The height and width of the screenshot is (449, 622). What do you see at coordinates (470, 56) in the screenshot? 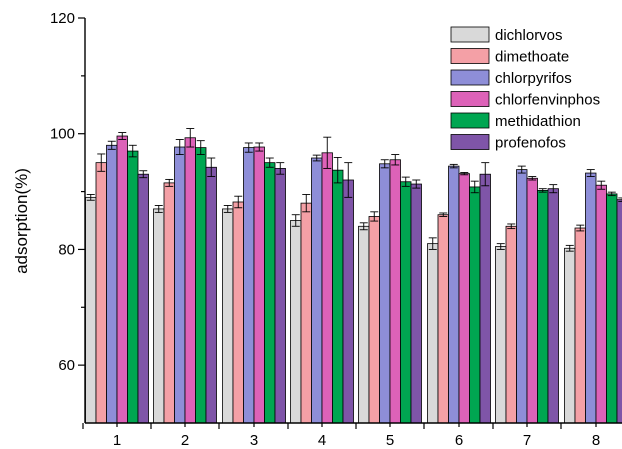
I see `legend-swatch-dimethoate` at bounding box center [470, 56].